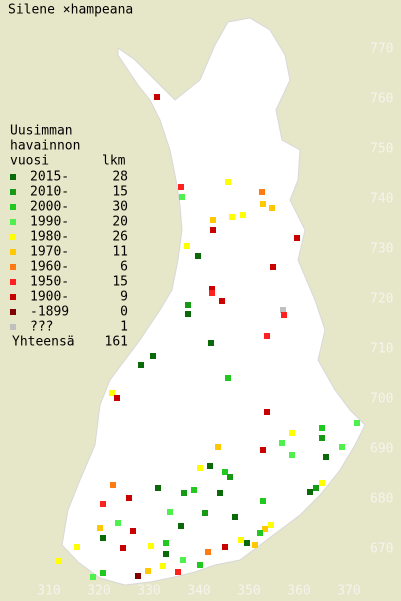  What do you see at coordinates (49, 177) in the screenshot?
I see `legend-label: 2015-` at bounding box center [49, 177].